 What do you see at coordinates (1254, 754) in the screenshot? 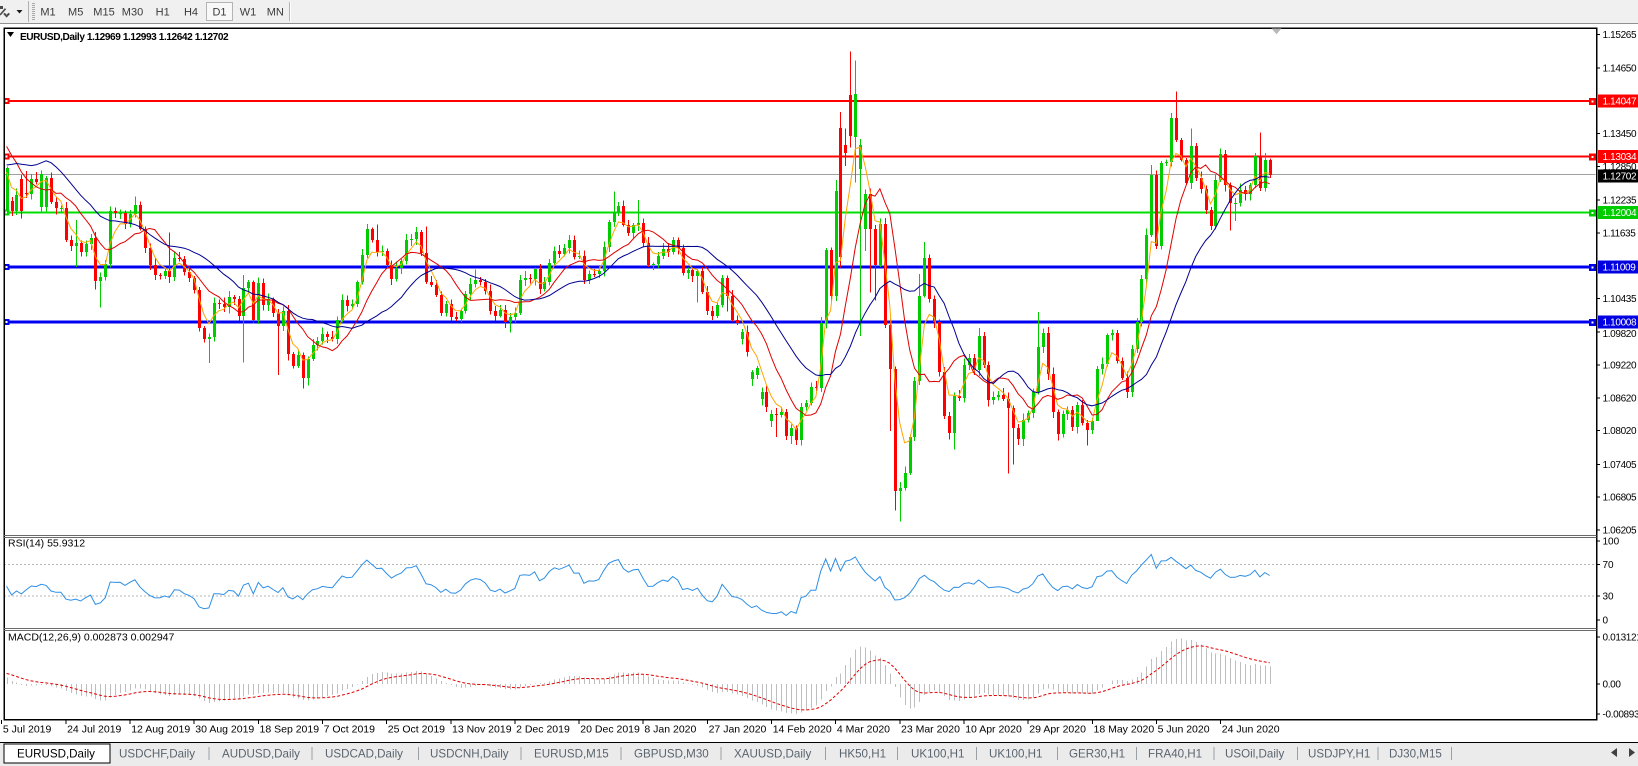
I see `svg-text: USOil,Daily` at bounding box center [1254, 754].